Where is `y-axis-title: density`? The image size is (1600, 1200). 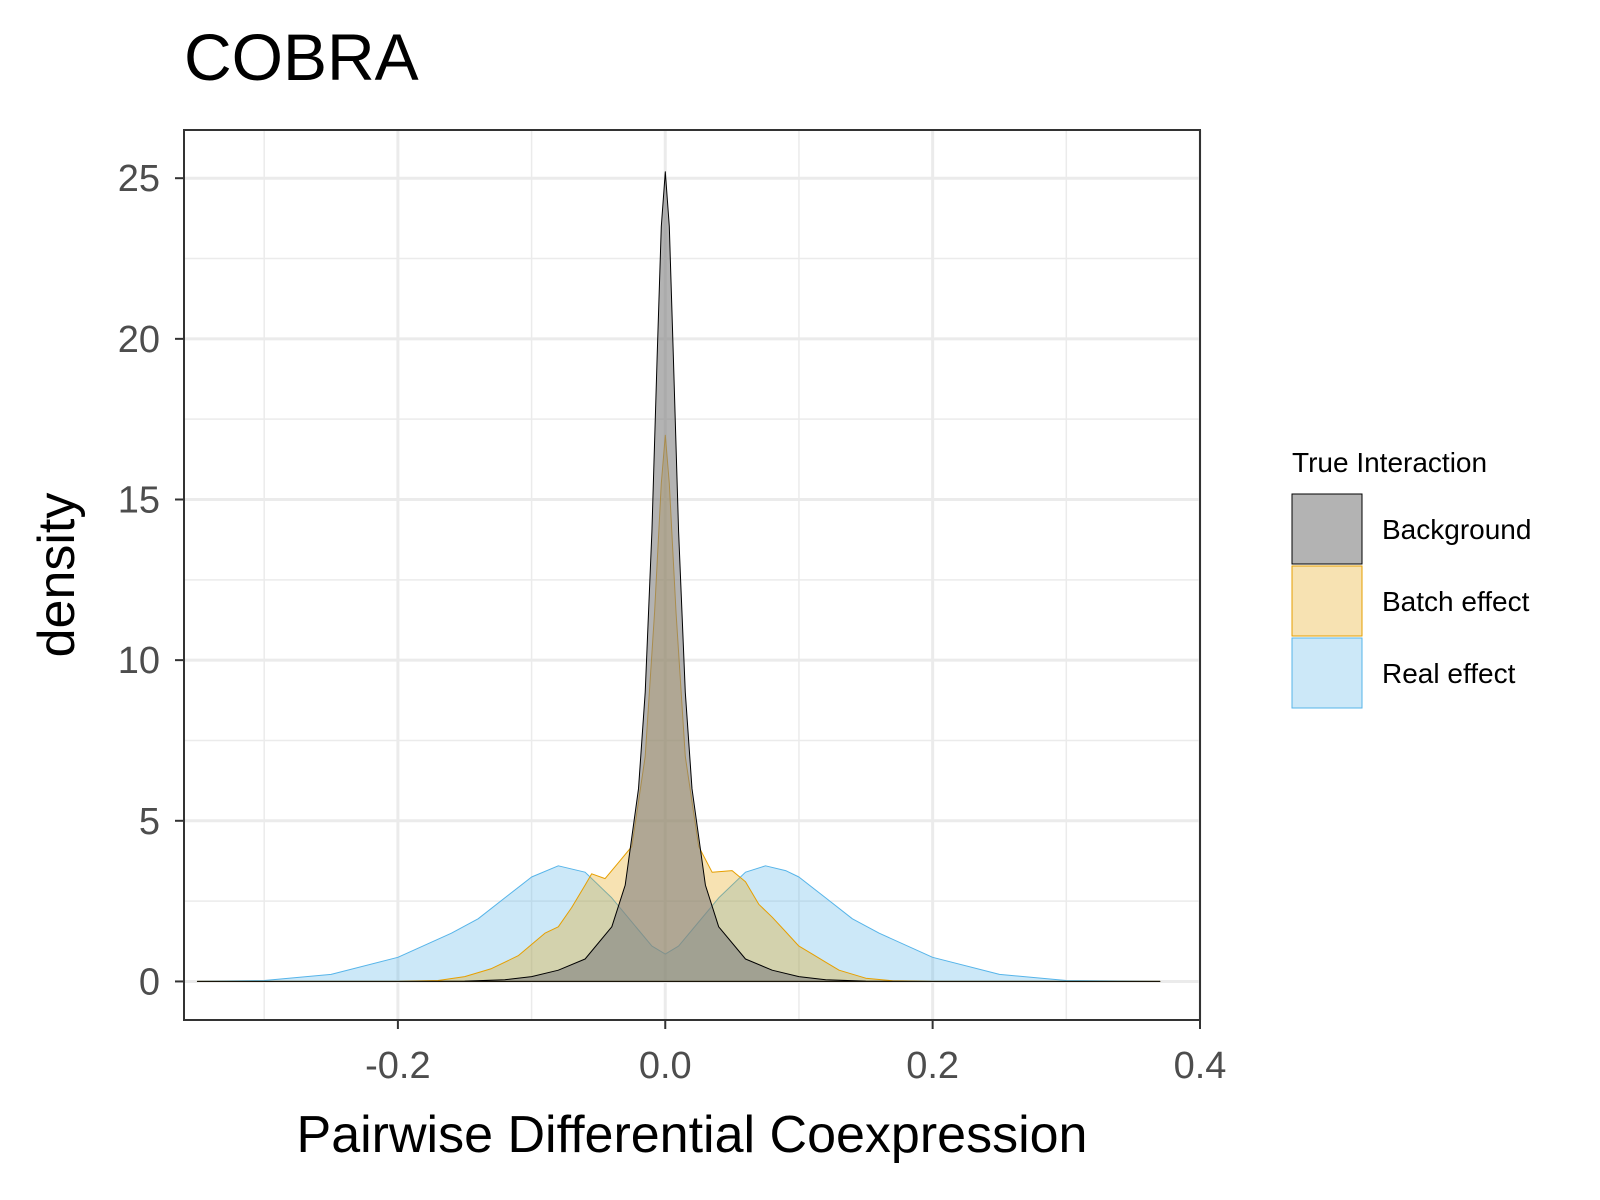
y-axis-title: density is located at coordinates (57, 575).